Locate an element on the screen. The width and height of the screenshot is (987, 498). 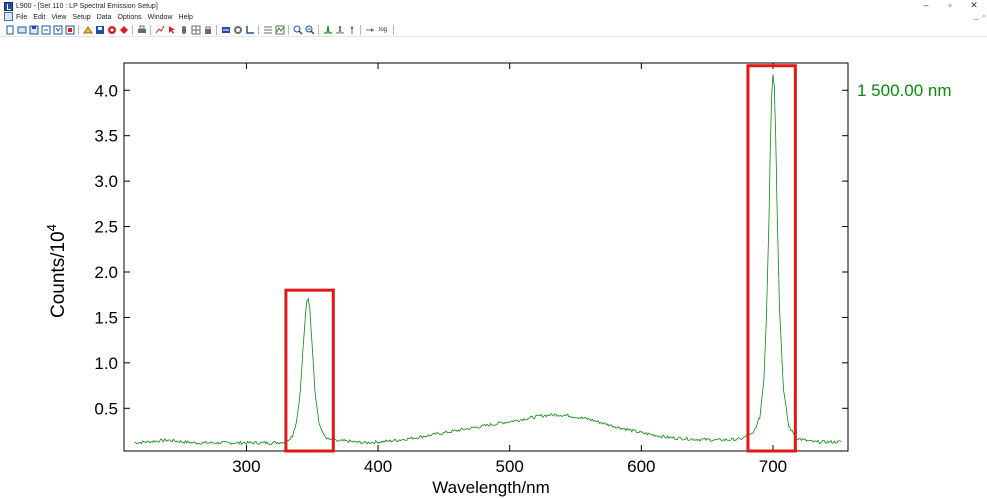
close-button: ✕ is located at coordinates (974, 5).